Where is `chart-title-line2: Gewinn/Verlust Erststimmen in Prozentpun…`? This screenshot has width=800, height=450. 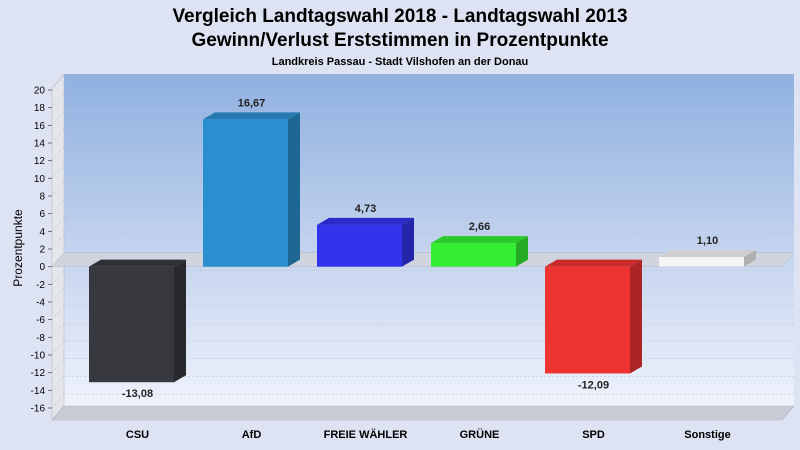
chart-title-line2: Gewinn/Verlust Erststimmen in Prozentpun… is located at coordinates (399, 40).